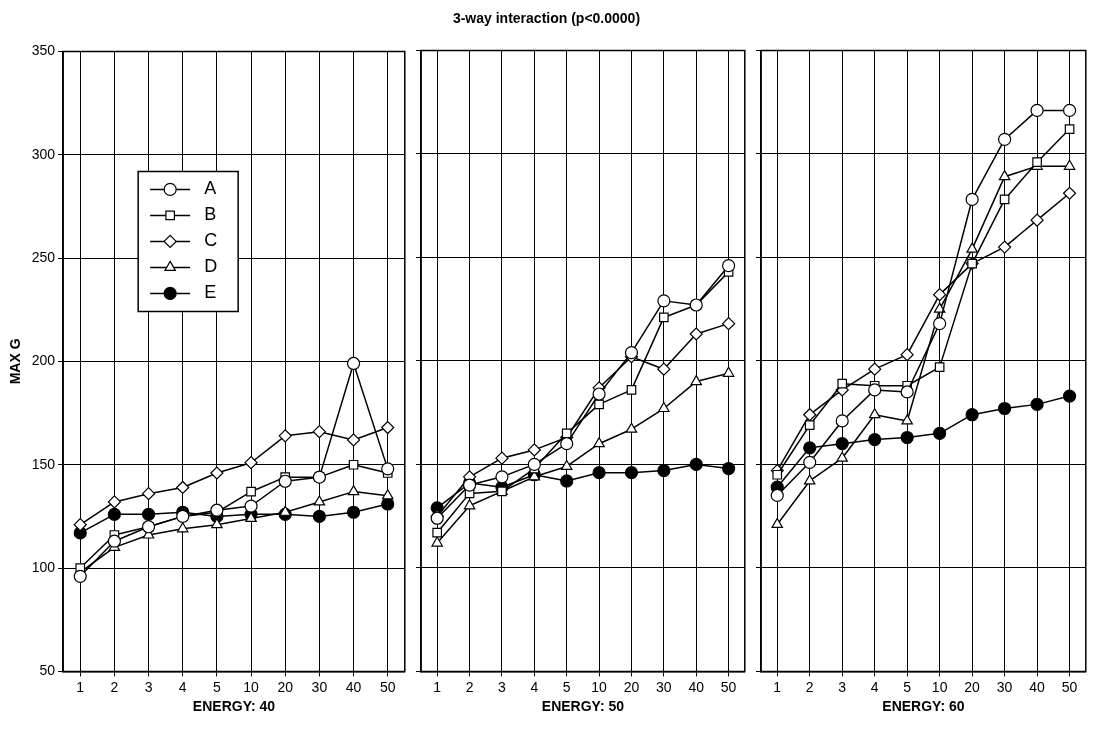  I want to click on y-axis-title: MAX G, so click(15, 361).